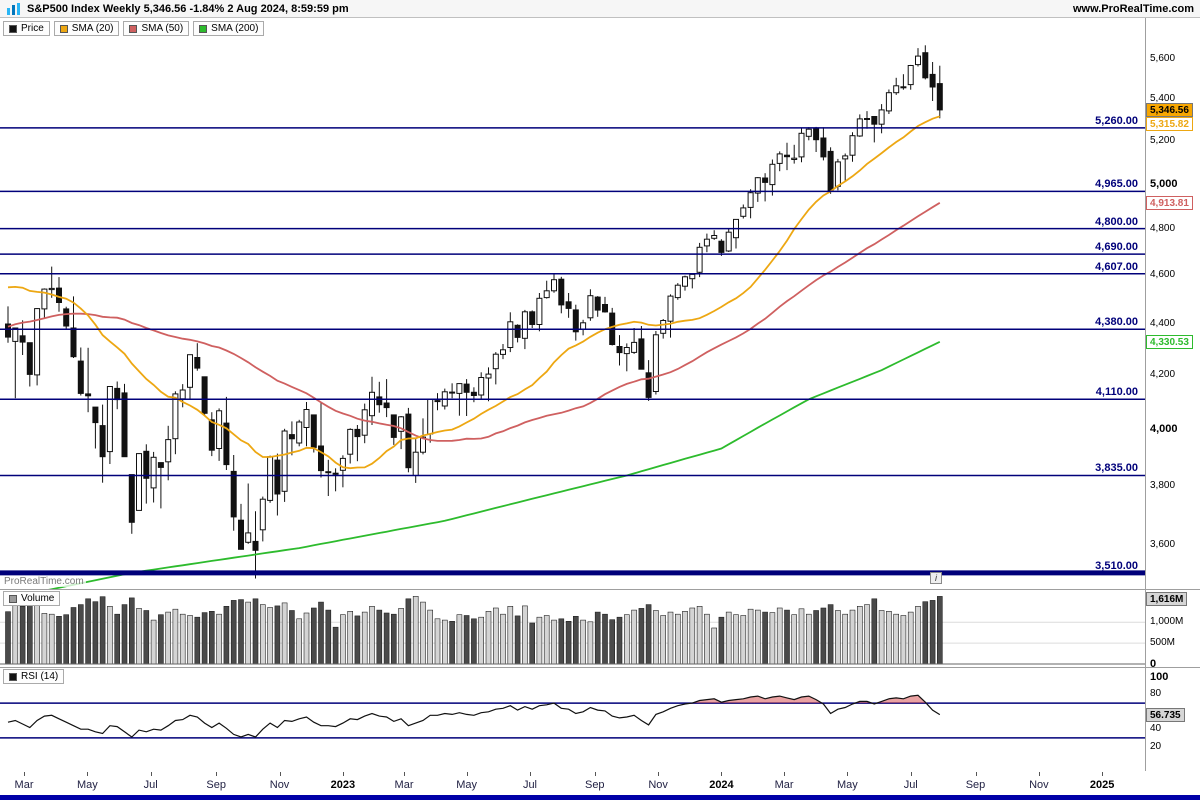 This screenshot has height=800, width=1200. Describe the element at coordinates (936, 578) in the screenshot. I see `info-icon: i` at that location.